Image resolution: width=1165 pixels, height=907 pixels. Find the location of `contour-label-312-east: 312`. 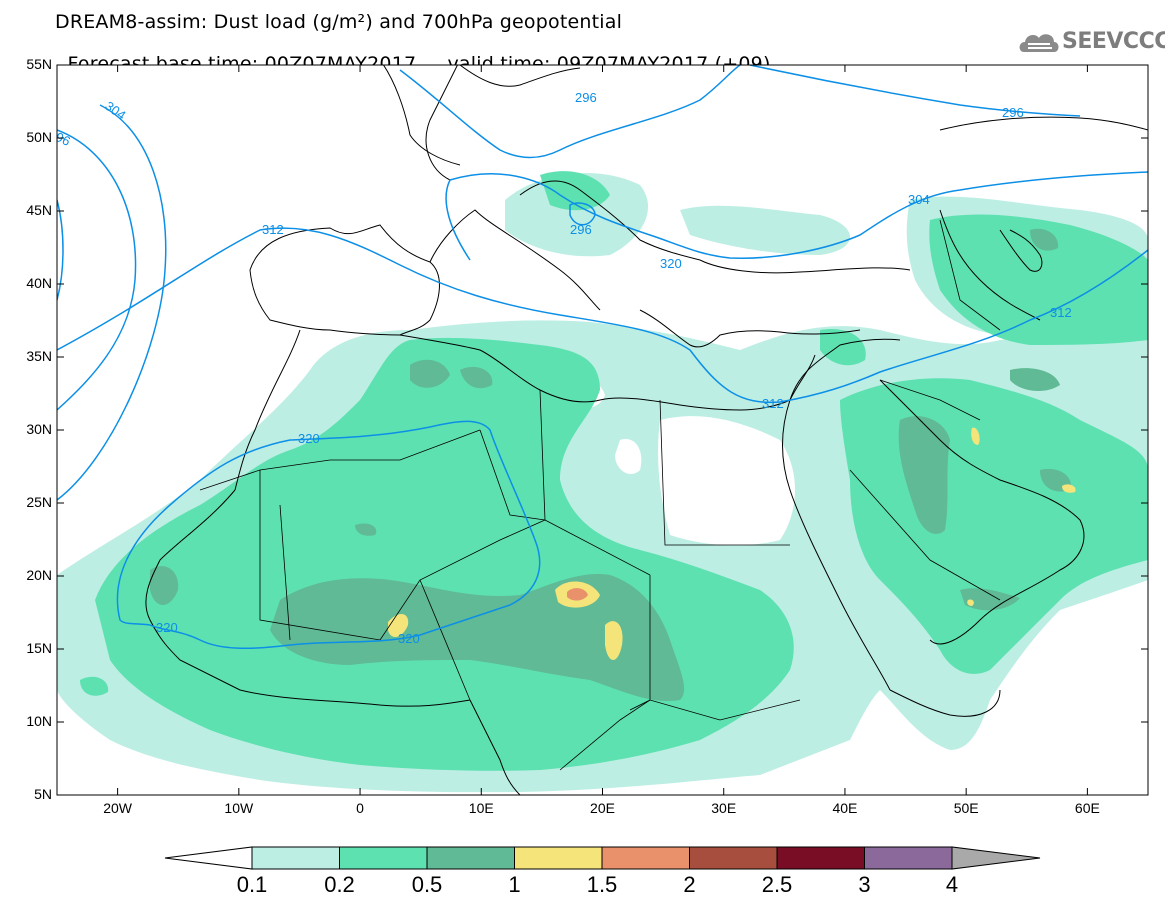

contour-label-312-east: 312 is located at coordinates (1061, 312).